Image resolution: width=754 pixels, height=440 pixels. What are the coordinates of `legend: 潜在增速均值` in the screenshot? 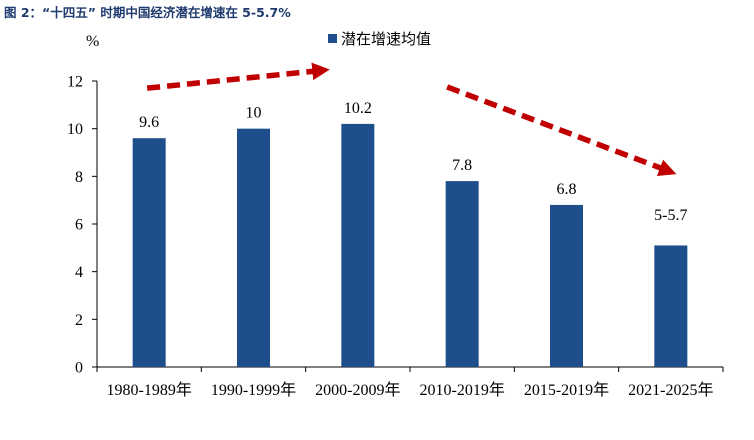 It's located at (379, 39).